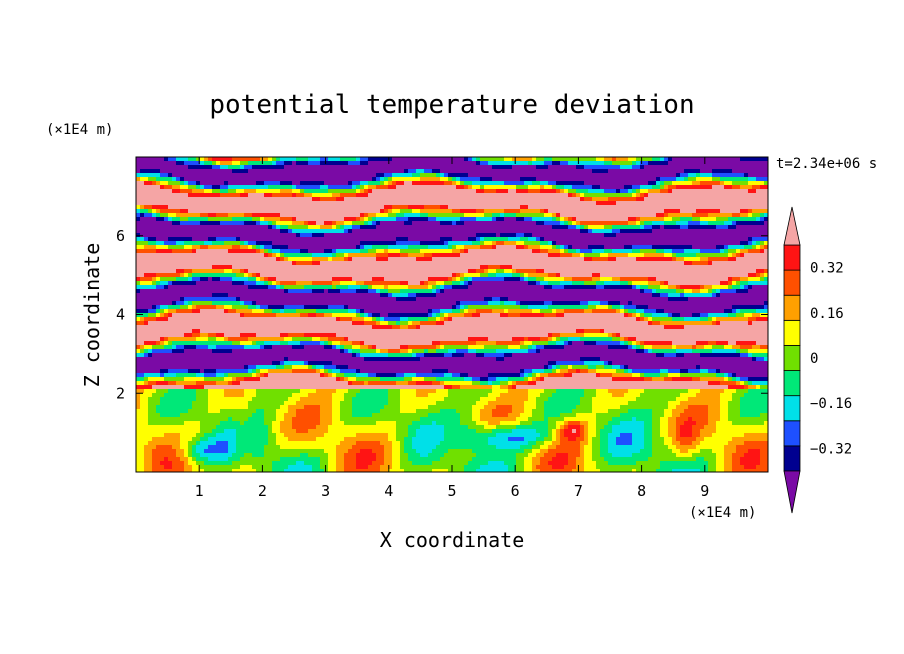 Image resolution: width=904 pixels, height=654 pixels. Describe the element at coordinates (827, 269) in the screenshot. I see `colorbar-tick-label: 0.32` at that location.